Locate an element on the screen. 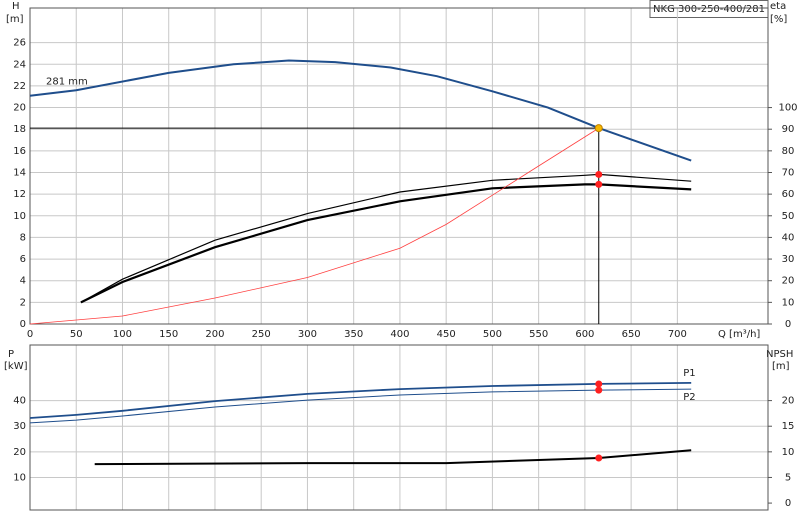 This screenshot has width=800, height=520. y2-axis-unit: [%] is located at coordinates (778, 19).